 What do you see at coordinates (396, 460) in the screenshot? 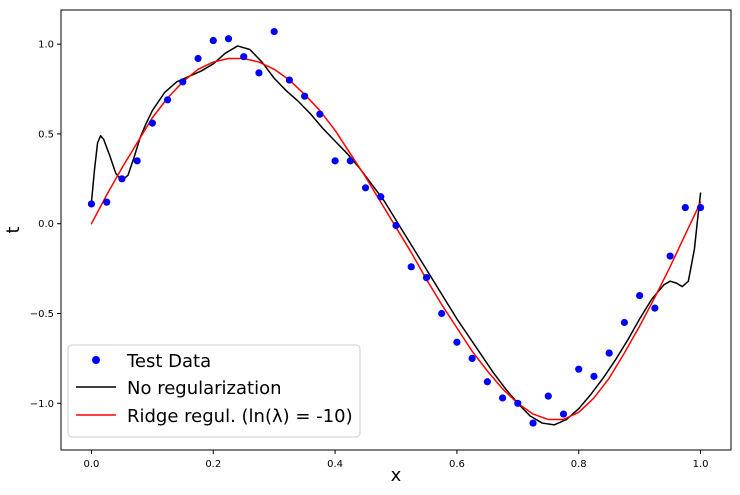
I see `x-axis-ticks: 0.0 0.2 0.4 0.6 0.8 1.0` at bounding box center [396, 460].